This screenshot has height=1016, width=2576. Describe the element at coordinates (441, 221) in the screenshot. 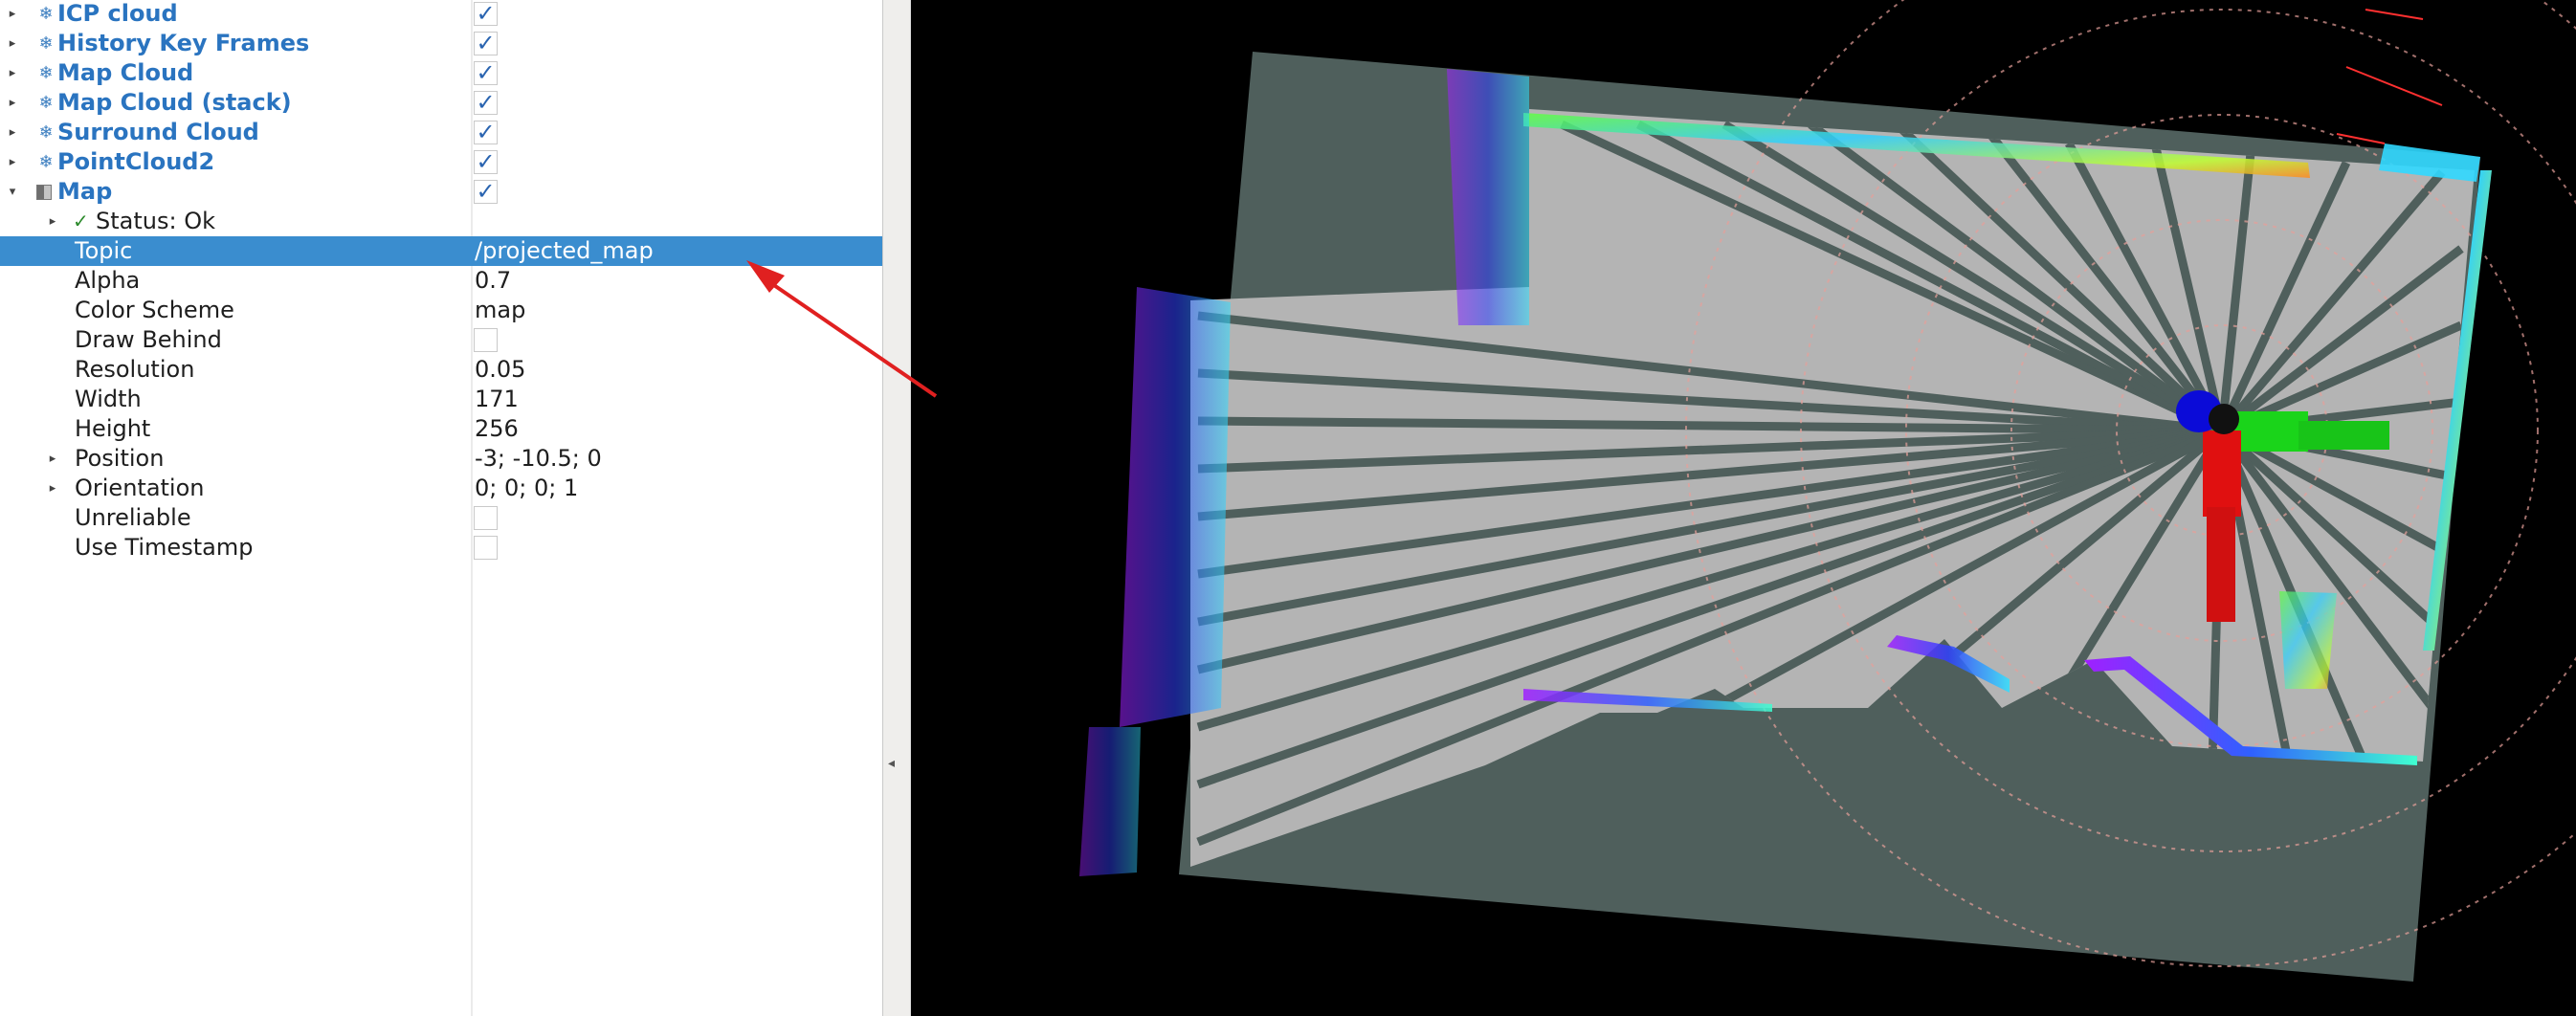

I see `status-row: ▸ ✓ Status: Ok` at that location.